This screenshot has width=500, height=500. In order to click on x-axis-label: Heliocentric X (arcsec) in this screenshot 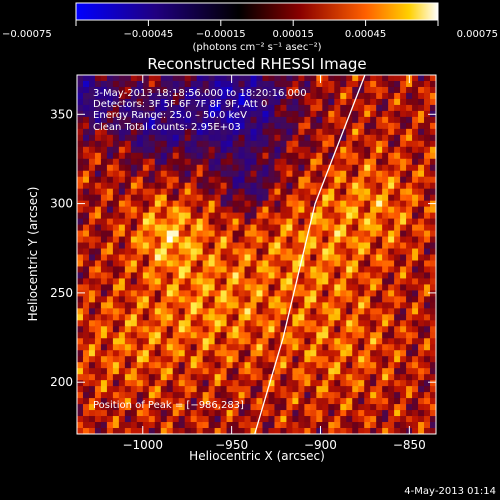, I will do `click(257, 456)`.